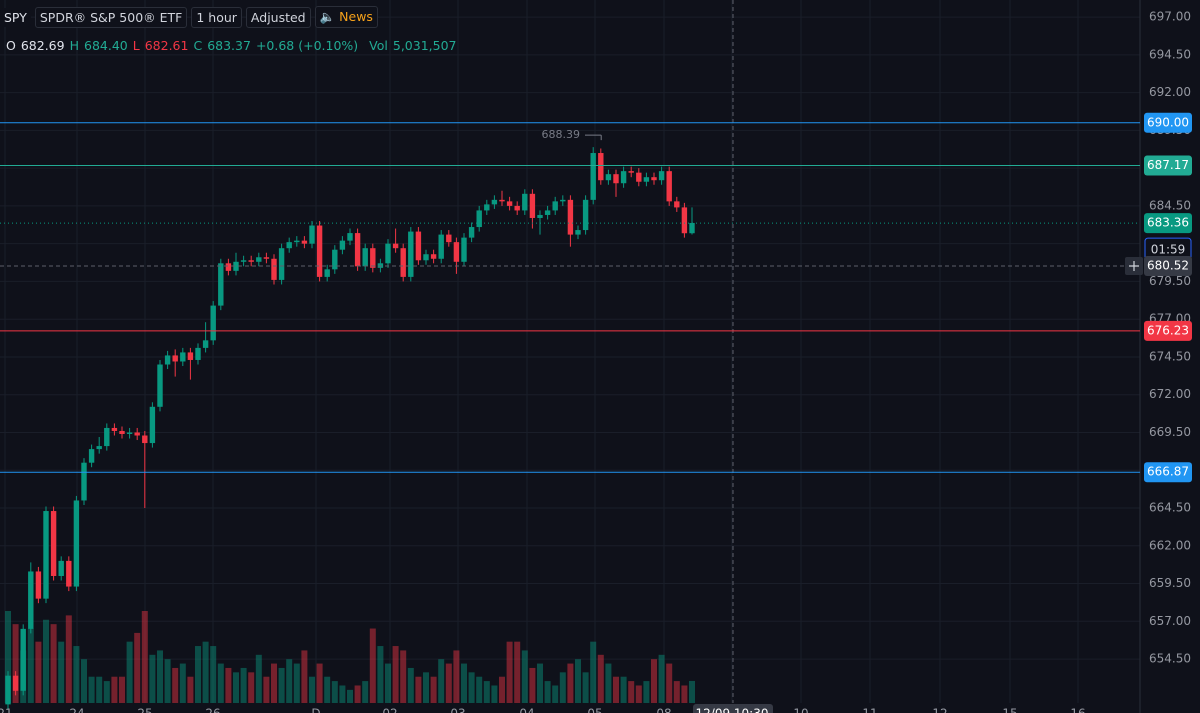 The height and width of the screenshot is (713, 1200). I want to click on y-tick-label: 684.50, so click(1170, 205).